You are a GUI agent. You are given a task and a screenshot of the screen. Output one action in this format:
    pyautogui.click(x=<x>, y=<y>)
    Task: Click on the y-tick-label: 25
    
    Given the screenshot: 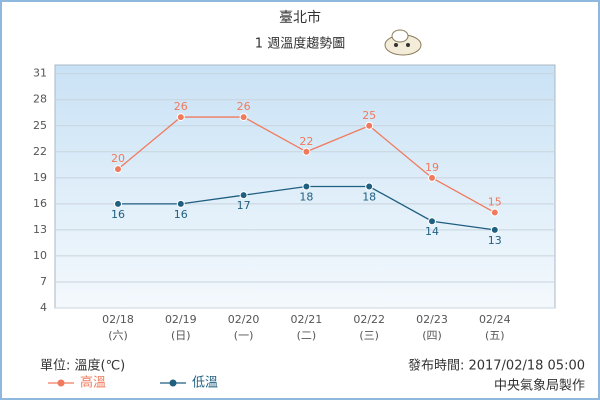 What is the action you would take?
    pyautogui.click(x=40, y=125)
    